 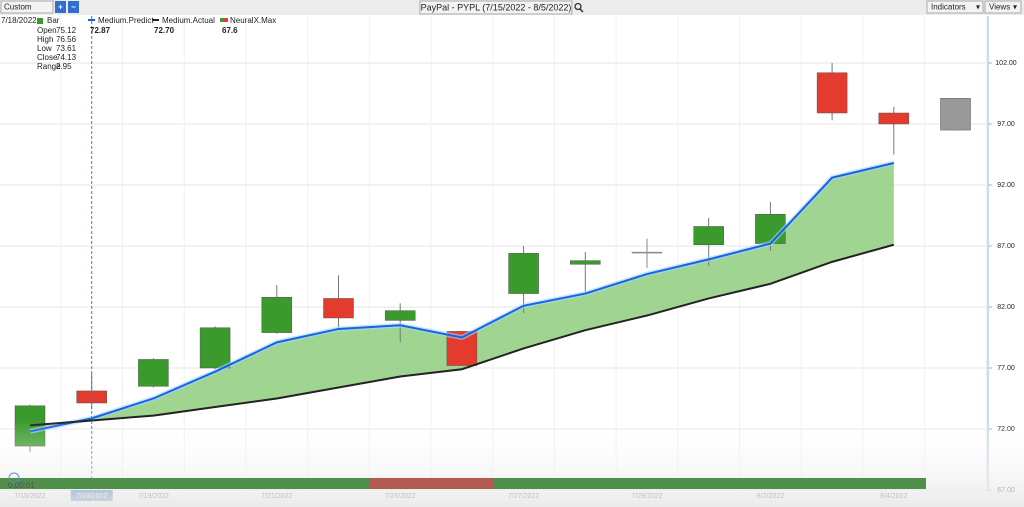 I want to click on chart-title: PayPal - PYPL (7/15/2022 - 8/5/2022), so click(x=496, y=7).